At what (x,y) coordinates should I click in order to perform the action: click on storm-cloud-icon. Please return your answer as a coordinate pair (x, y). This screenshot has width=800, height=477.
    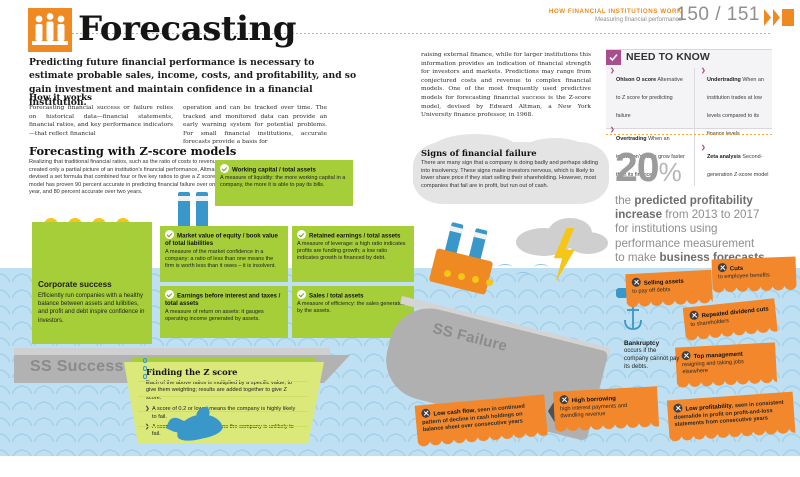
    Looking at the image, I should click on (588, 243).